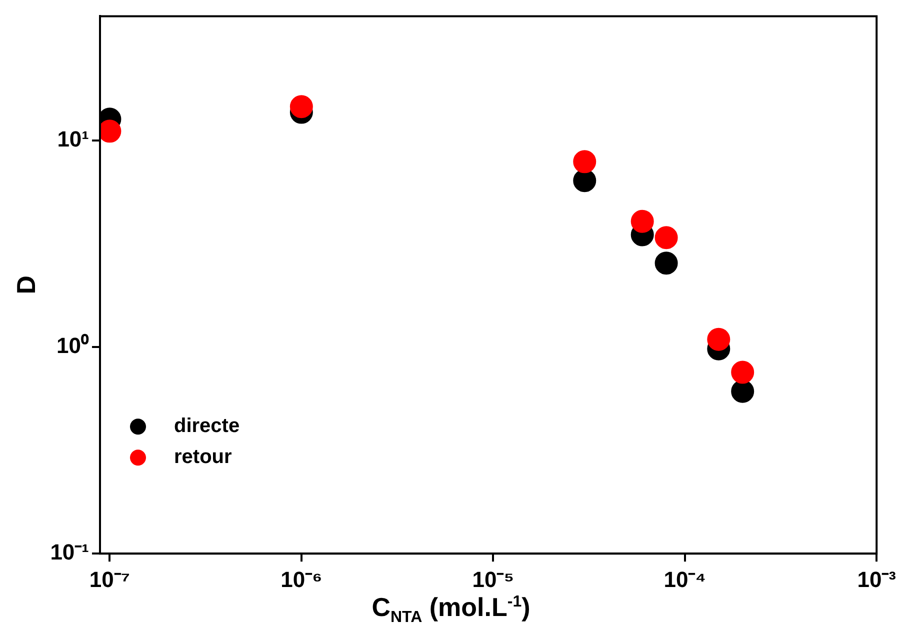 The height and width of the screenshot is (637, 902). What do you see at coordinates (69, 552) in the screenshot?
I see `y-tick-label: 10⁻¹` at bounding box center [69, 552].